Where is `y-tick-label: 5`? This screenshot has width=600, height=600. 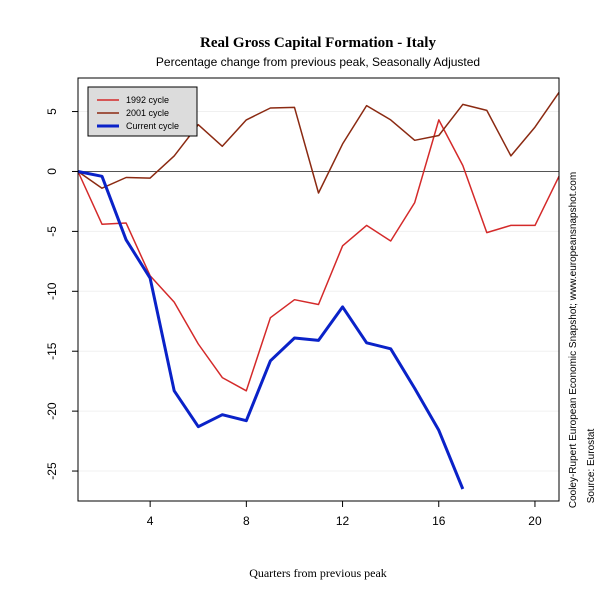 y-tick-label: 5 is located at coordinates (52, 111).